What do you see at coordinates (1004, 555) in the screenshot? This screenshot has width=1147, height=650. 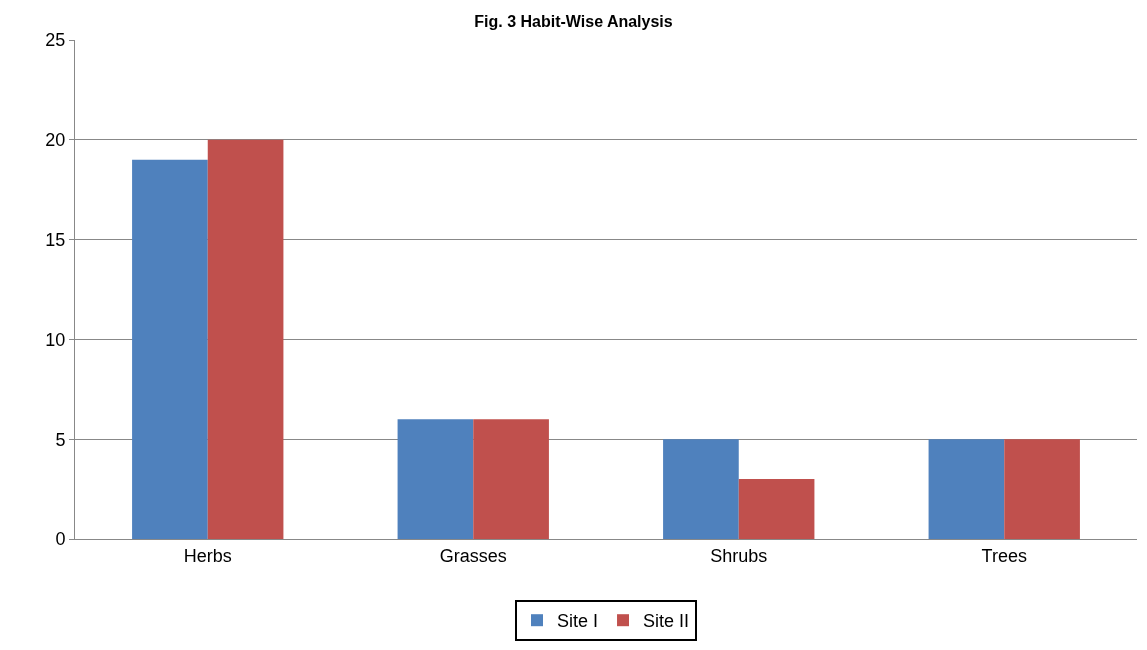 I see `x-tick-label: Trees` at bounding box center [1004, 555].